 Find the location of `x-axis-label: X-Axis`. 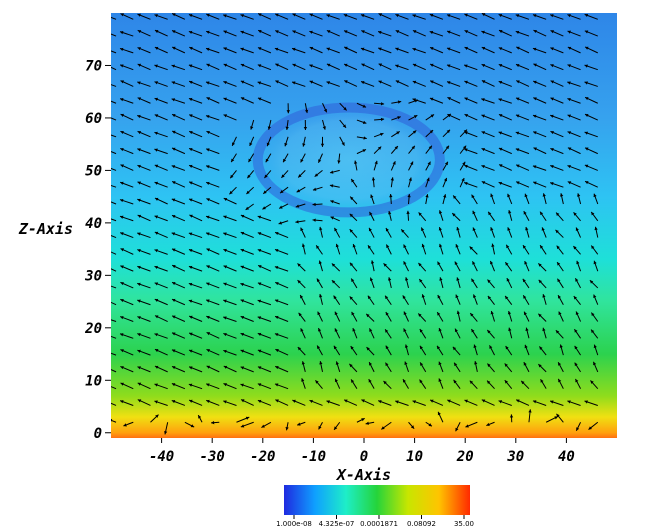

x-axis-label: X-Axis is located at coordinates (363, 475).